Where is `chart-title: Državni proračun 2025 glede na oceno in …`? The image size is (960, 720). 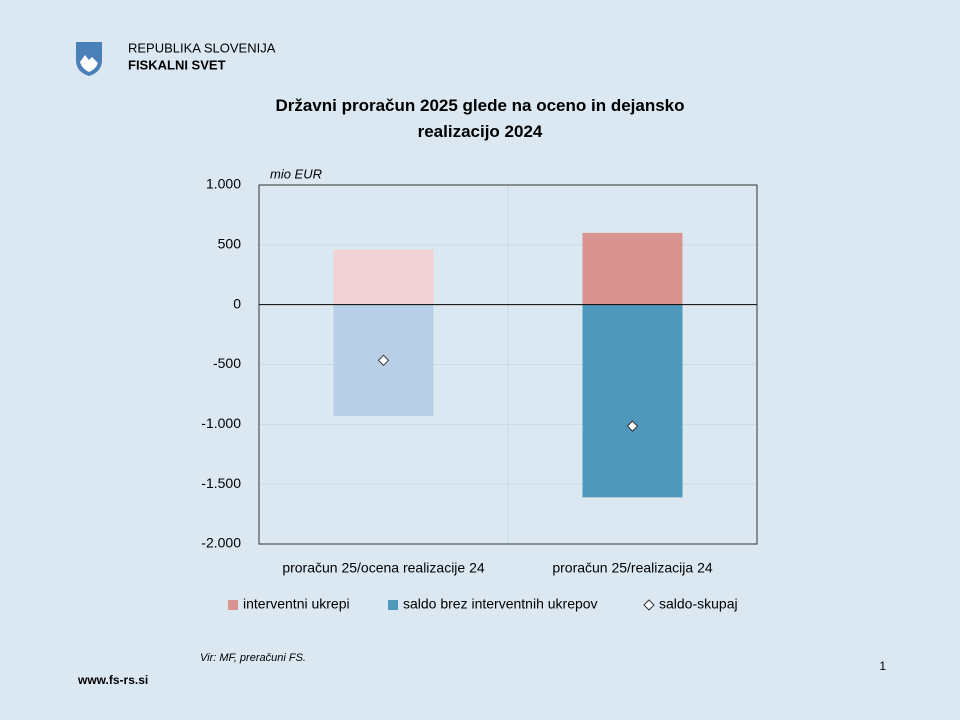 chart-title: Državni proračun 2025 glede na oceno in … is located at coordinates (480, 118).